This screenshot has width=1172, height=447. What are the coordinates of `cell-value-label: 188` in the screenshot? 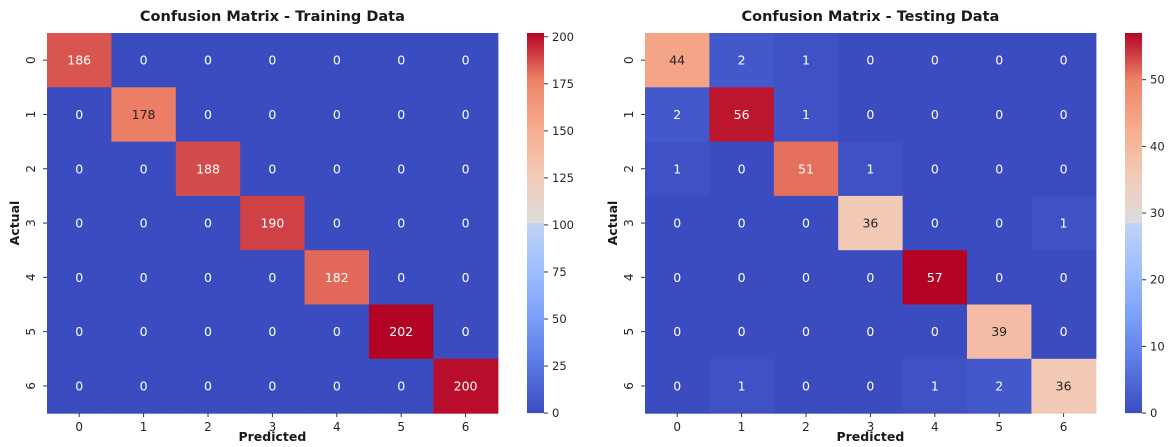 It's located at (208, 168).